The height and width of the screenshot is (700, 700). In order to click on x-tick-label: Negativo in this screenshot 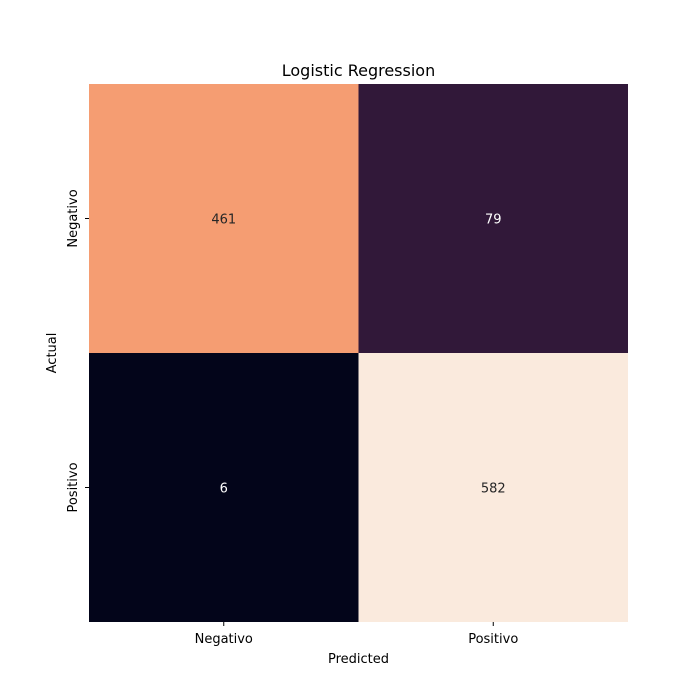, I will do `click(224, 639)`.